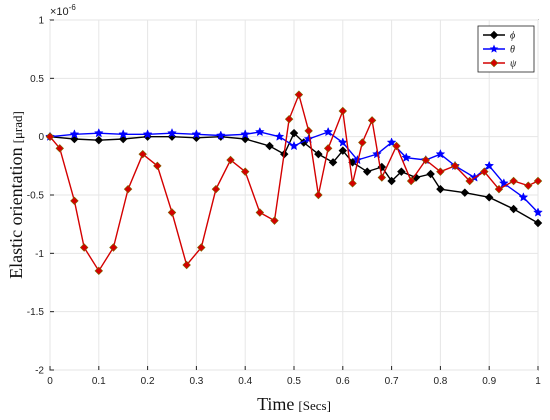 This screenshot has width=550, height=420. Describe the element at coordinates (41, 137) in the screenshot. I see `y-tick-label: 0` at that location.